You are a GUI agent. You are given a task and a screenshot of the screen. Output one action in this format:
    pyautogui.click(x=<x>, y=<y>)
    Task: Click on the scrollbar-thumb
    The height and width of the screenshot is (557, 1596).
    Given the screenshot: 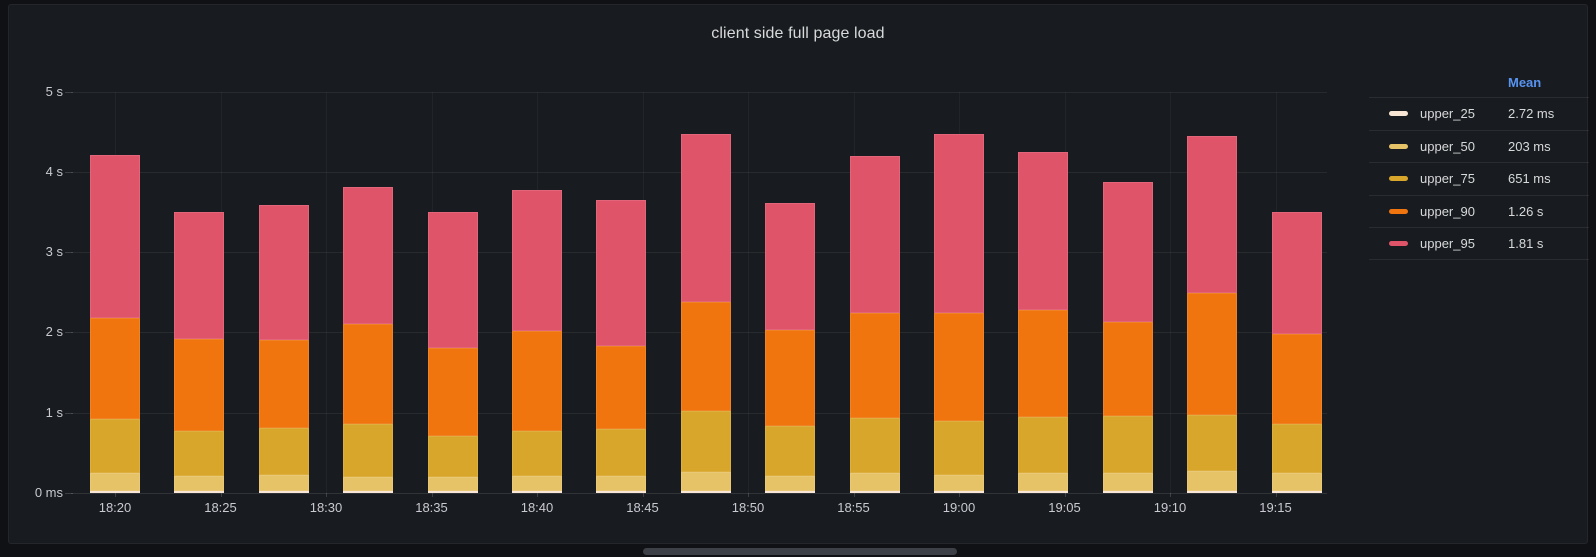 What is the action you would take?
    pyautogui.click(x=800, y=551)
    